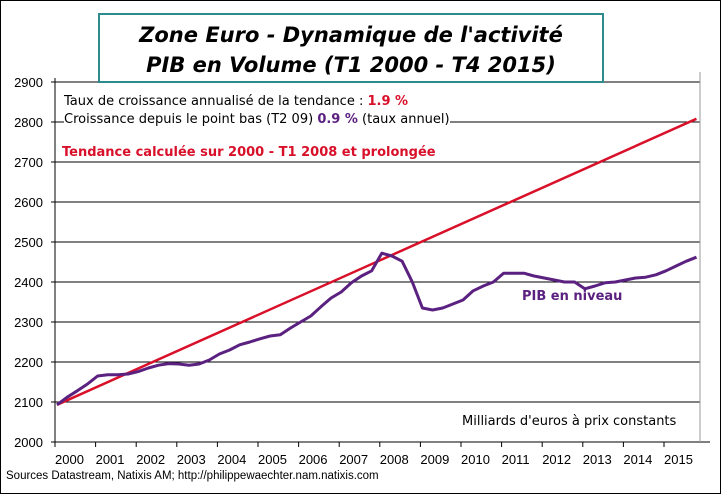  I want to click on y-tick-label: 2400, so click(28, 282).